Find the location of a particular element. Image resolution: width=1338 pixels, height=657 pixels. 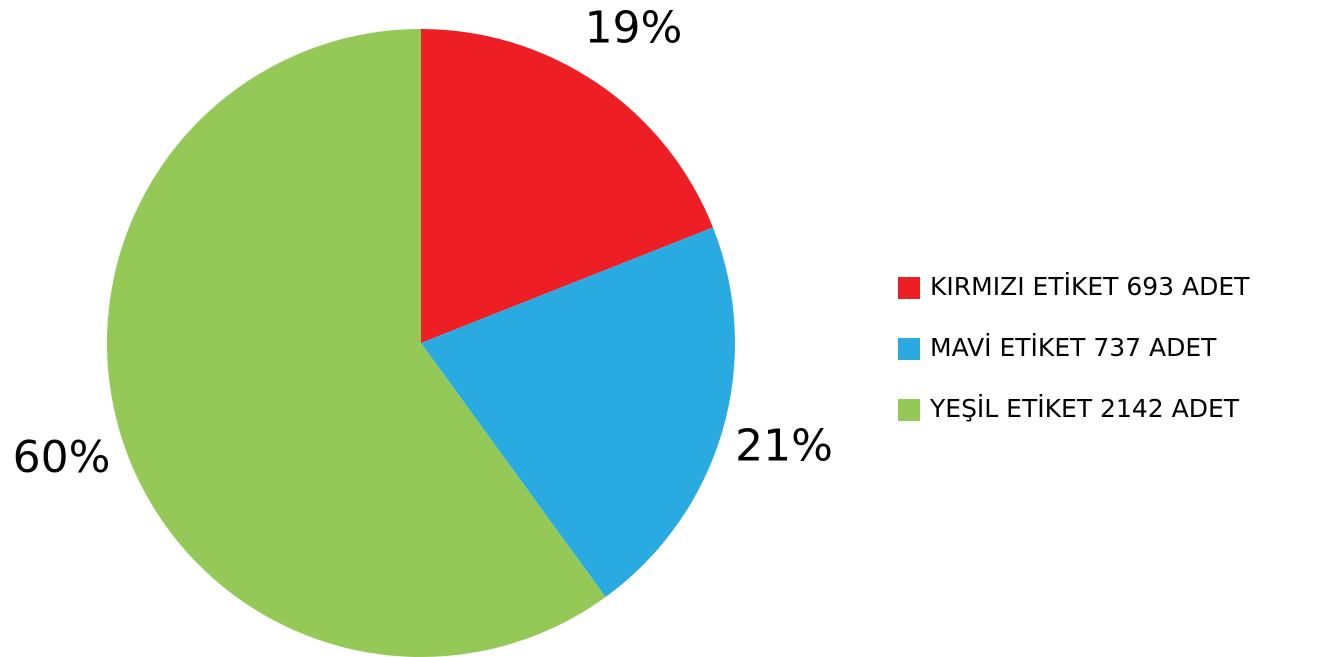

legend-label: KIRMIZI ETİKET 693 ADET is located at coordinates (1090, 286).